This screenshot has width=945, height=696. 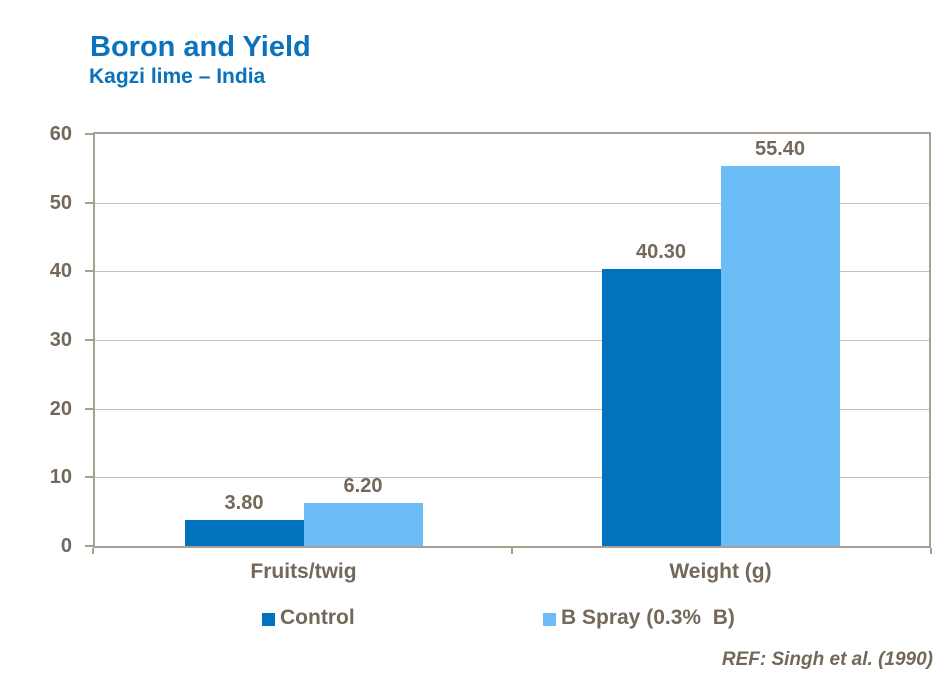 I want to click on y-axis-label-50: 50, so click(x=60, y=202).